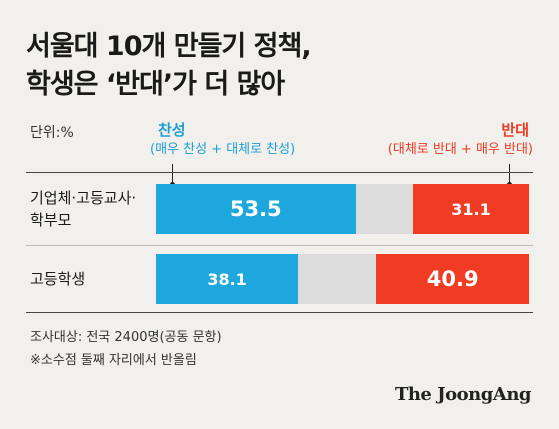 This screenshot has height=429, width=559. I want to click on legend-support-name: 찬성, so click(172, 130).